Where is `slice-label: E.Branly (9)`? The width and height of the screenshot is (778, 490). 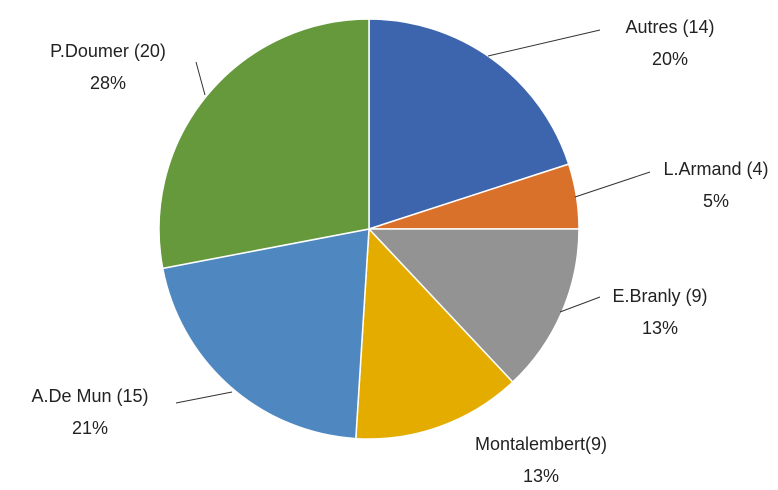 slice-label: E.Branly (9) is located at coordinates (659, 296).